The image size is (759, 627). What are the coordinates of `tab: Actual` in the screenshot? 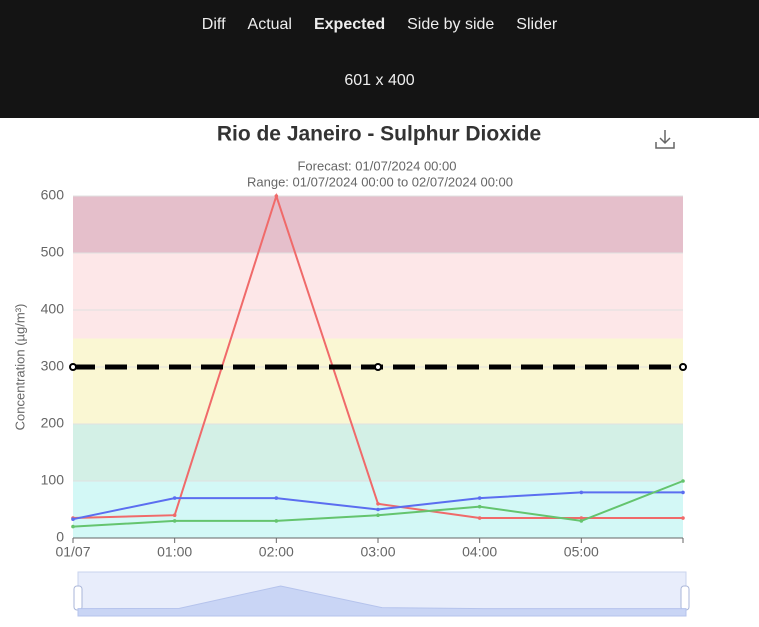 It's located at (269, 24).